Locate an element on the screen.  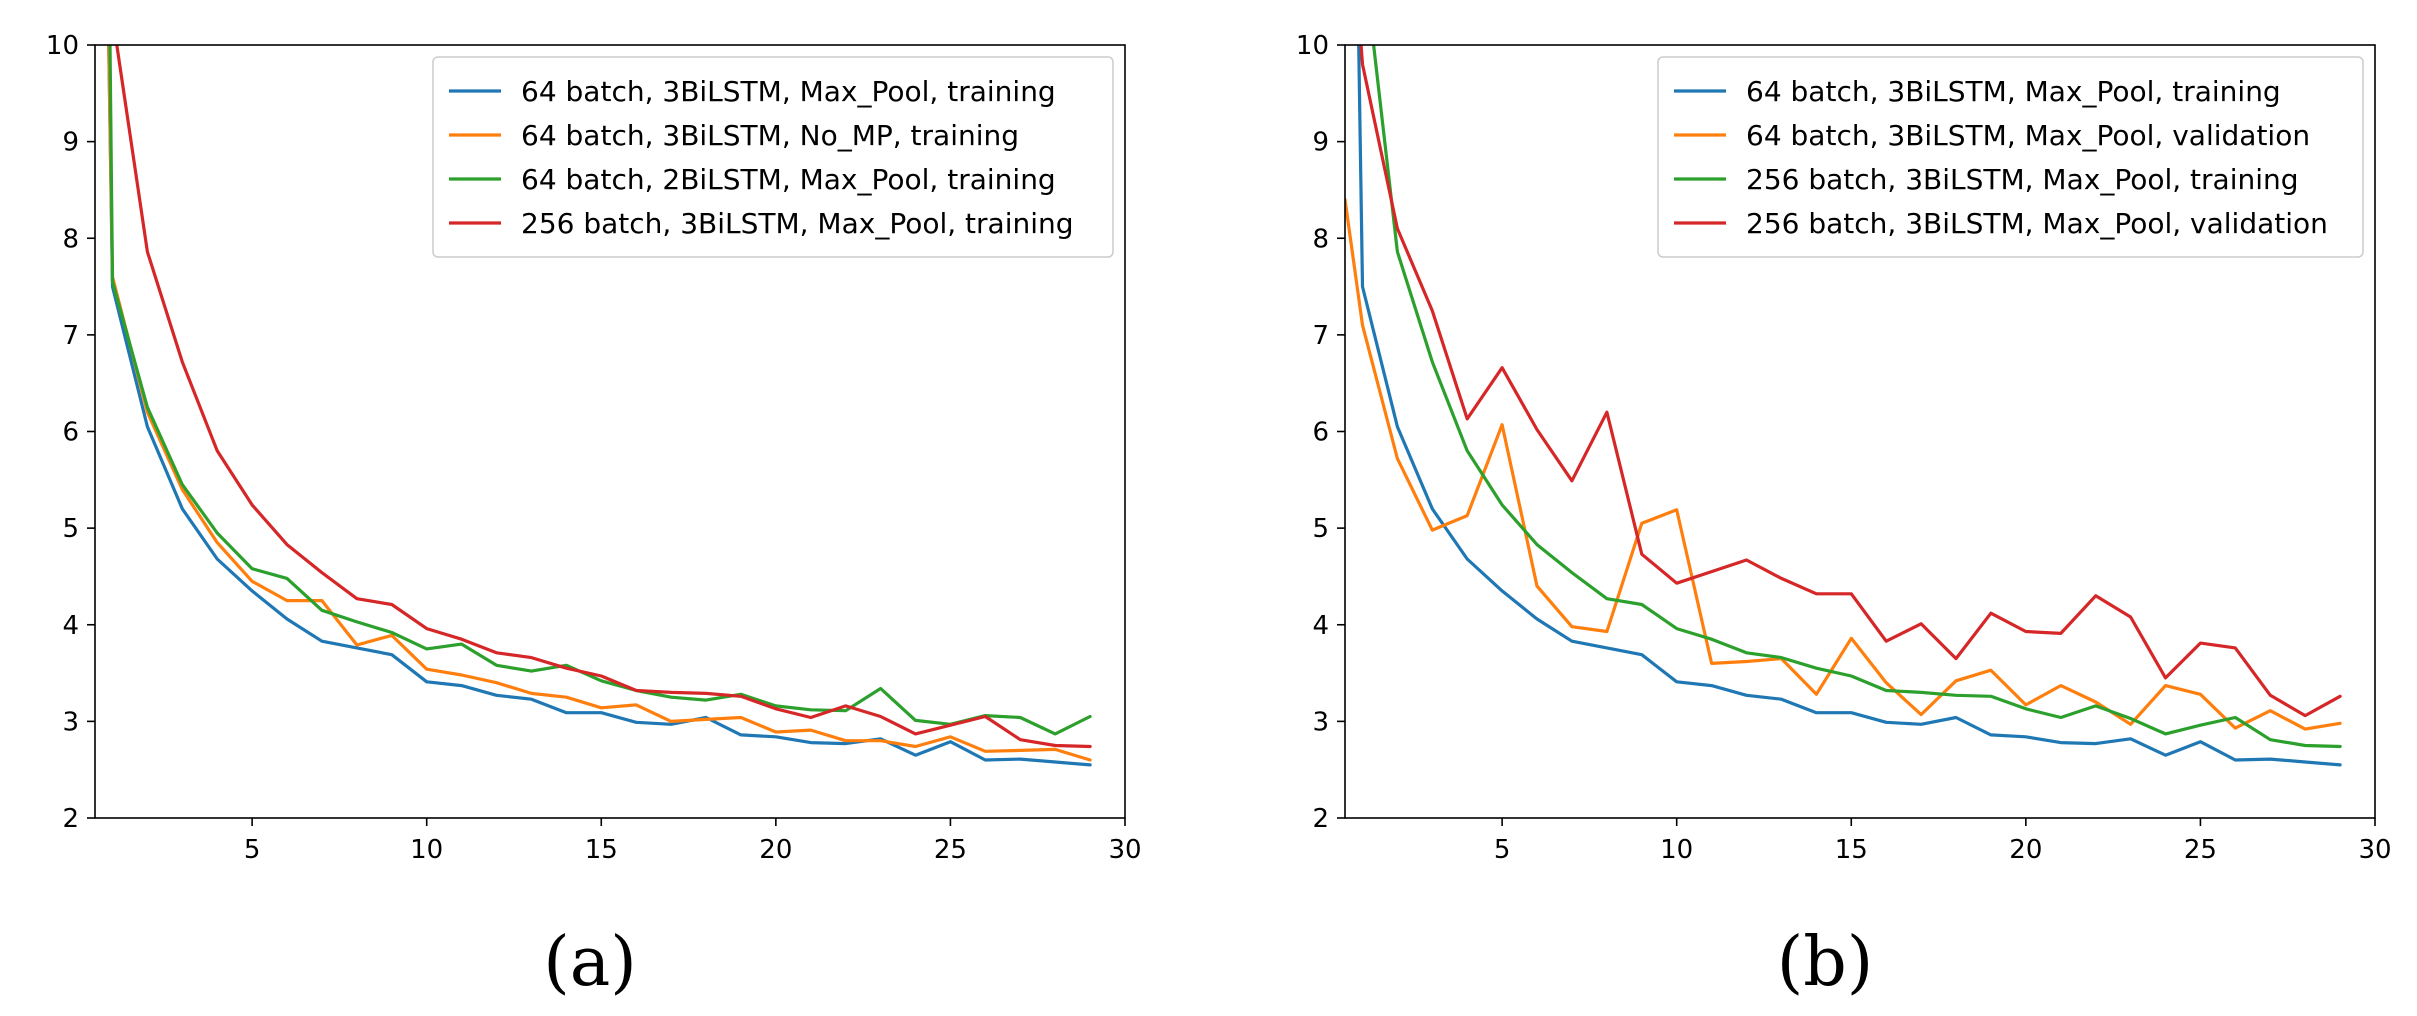
legend-entry-2: 64 batch, 3BiLSTM, Max_Pool, validation is located at coordinates (2028, 135).